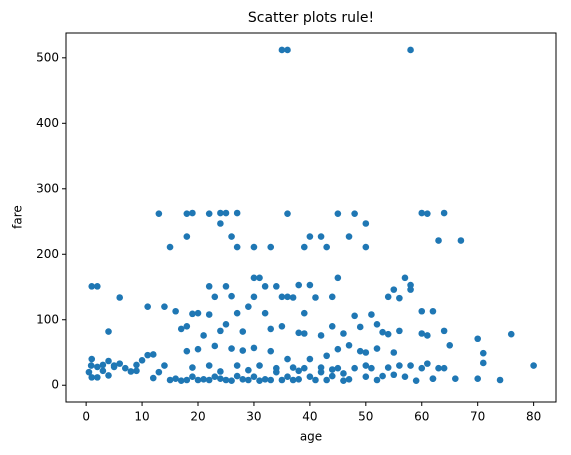 The image size is (571, 455). I want to click on y-tick-label: 200, so click(47, 254).